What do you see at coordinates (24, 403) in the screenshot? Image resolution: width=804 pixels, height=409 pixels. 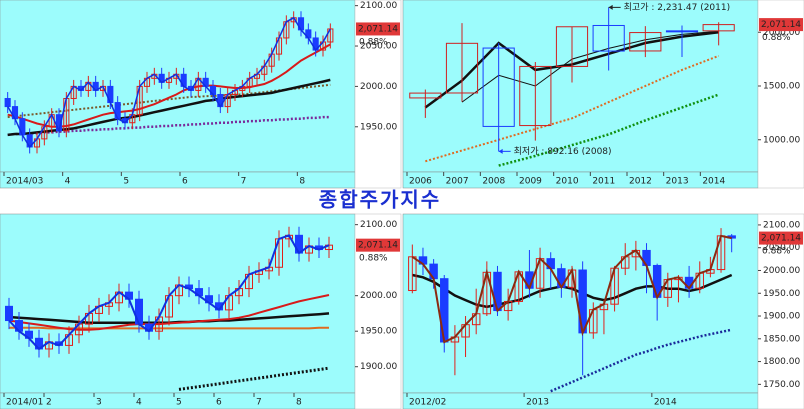 I see `x-tick-label: 2014/01` at bounding box center [24, 403].